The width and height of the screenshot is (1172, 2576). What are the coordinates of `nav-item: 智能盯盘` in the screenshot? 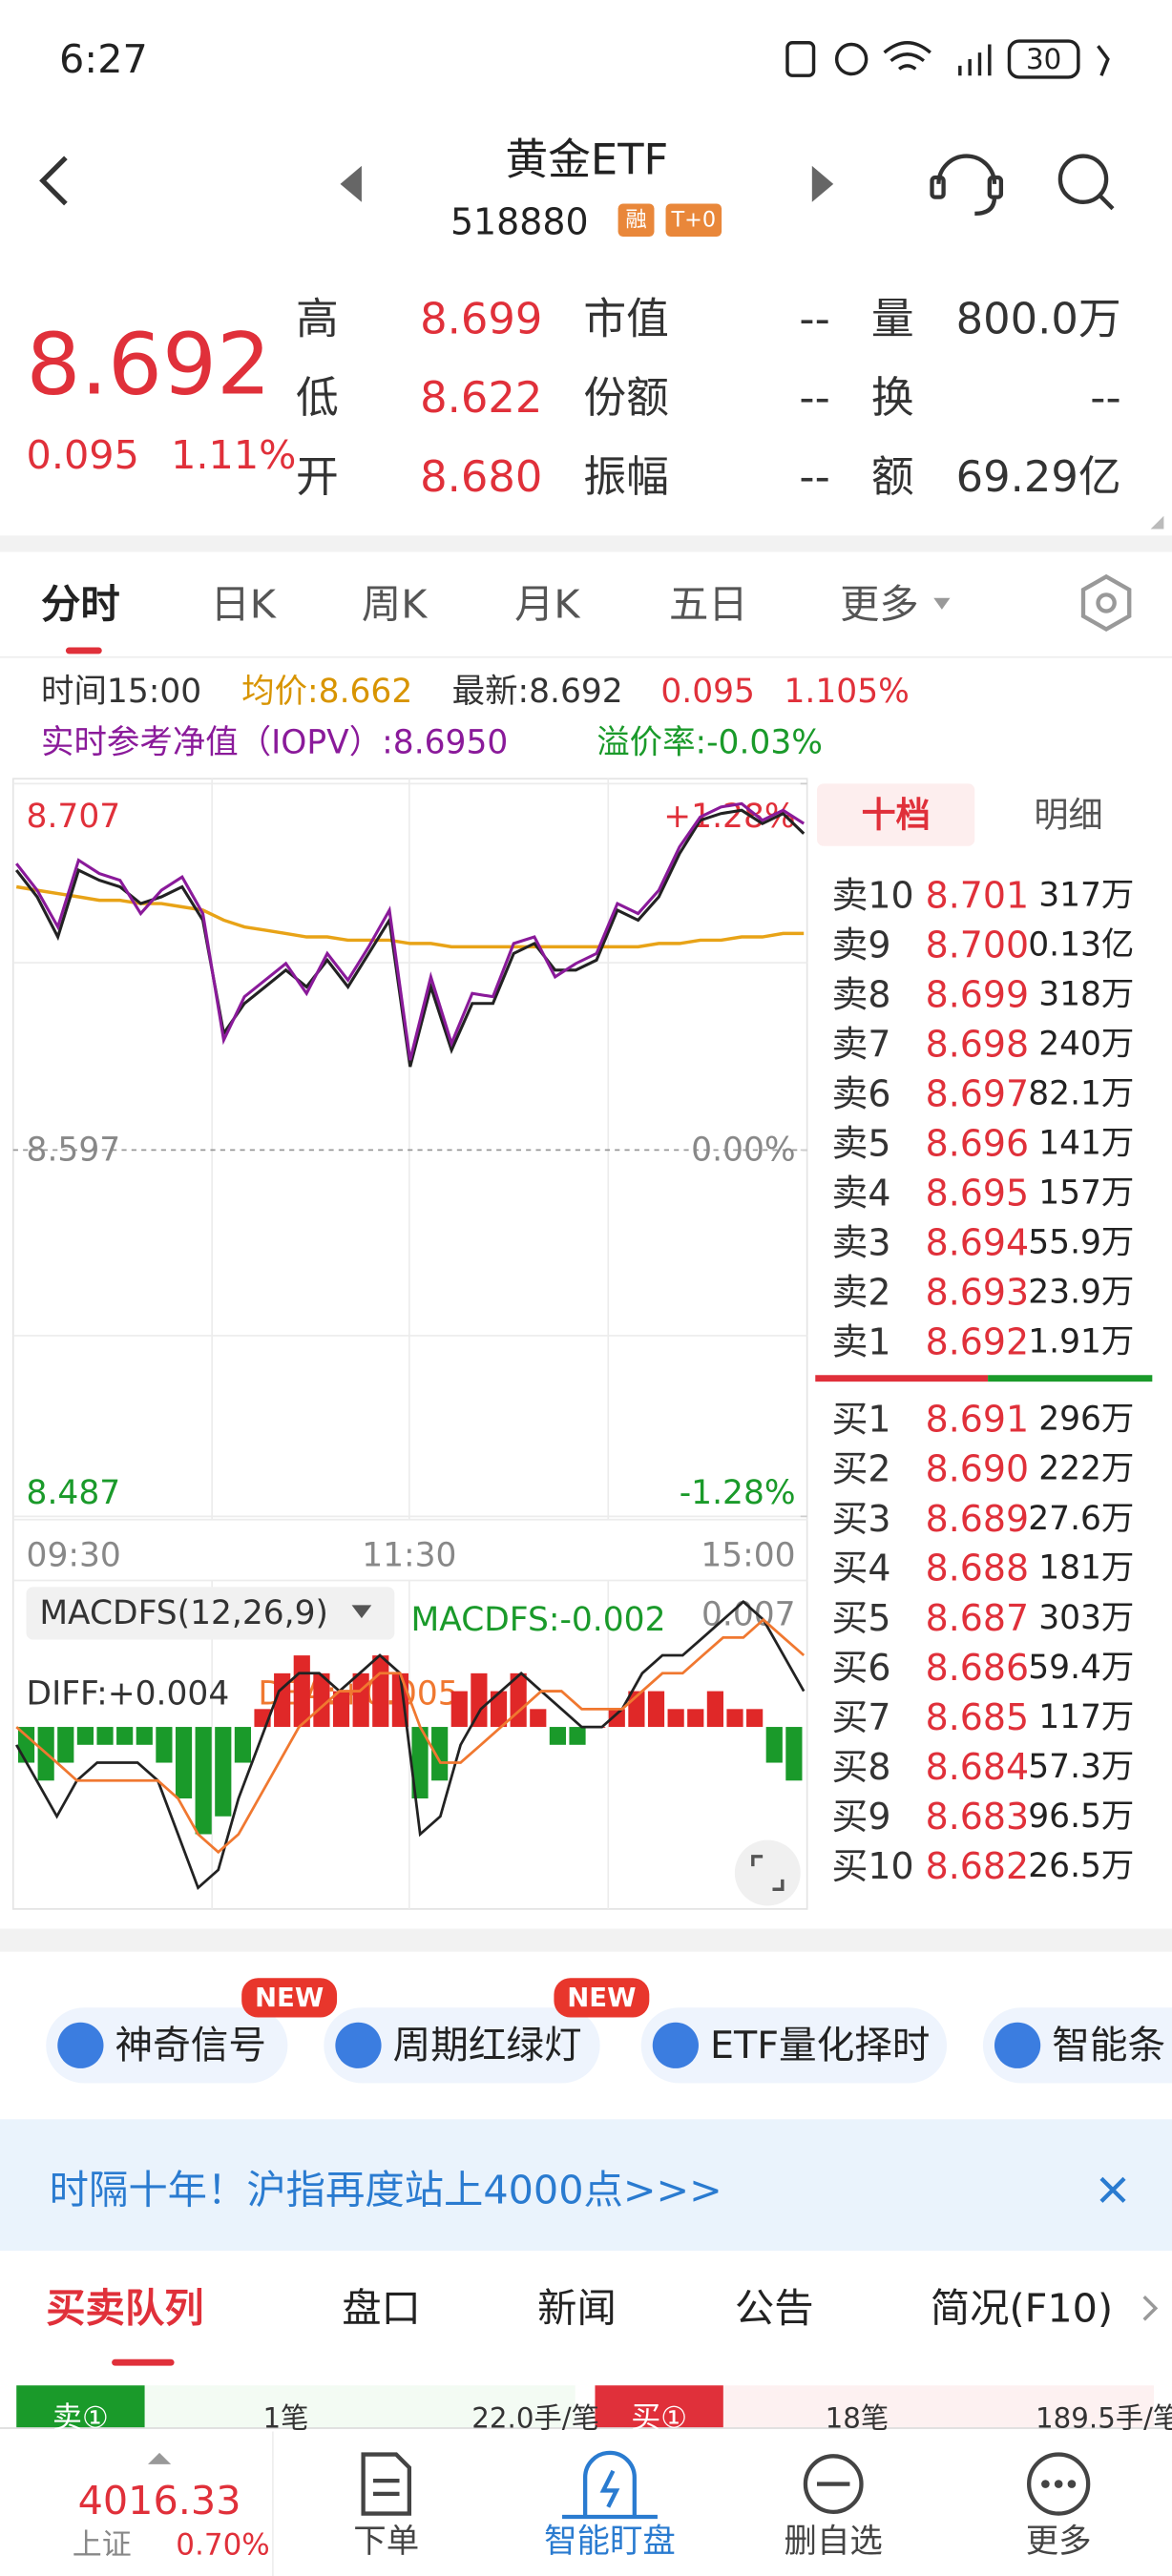 It's located at (610, 2542).